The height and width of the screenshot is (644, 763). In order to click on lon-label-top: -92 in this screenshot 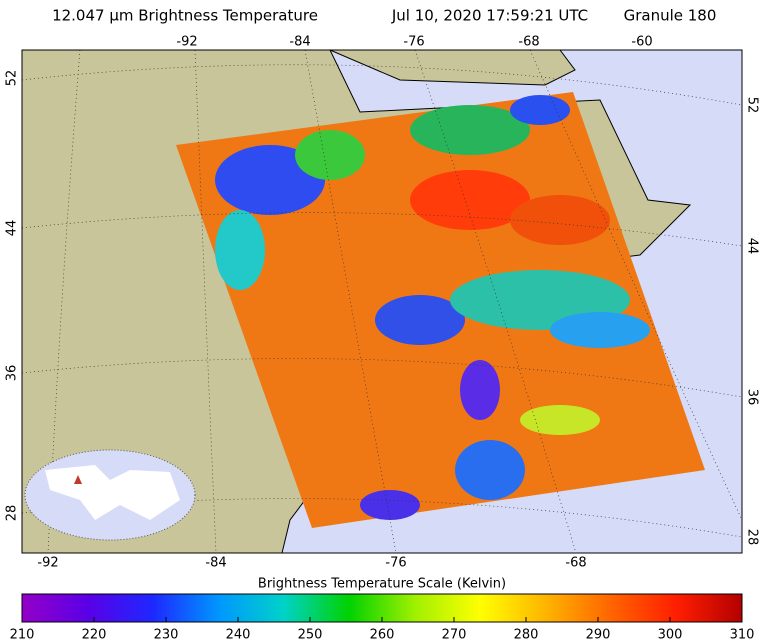, I will do `click(186, 42)`.